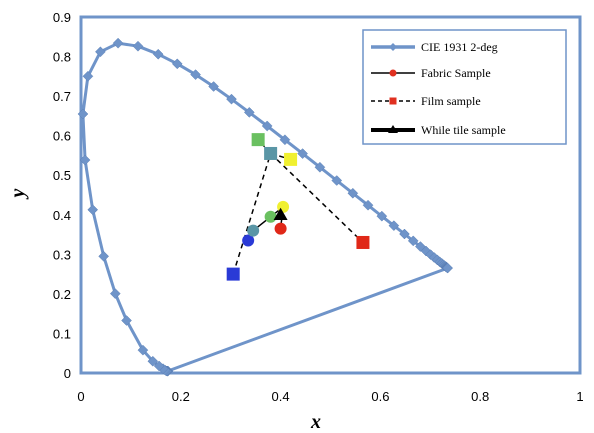 This screenshot has height=433, width=594. I want to click on x-tick-label: 0.2, so click(181, 396).